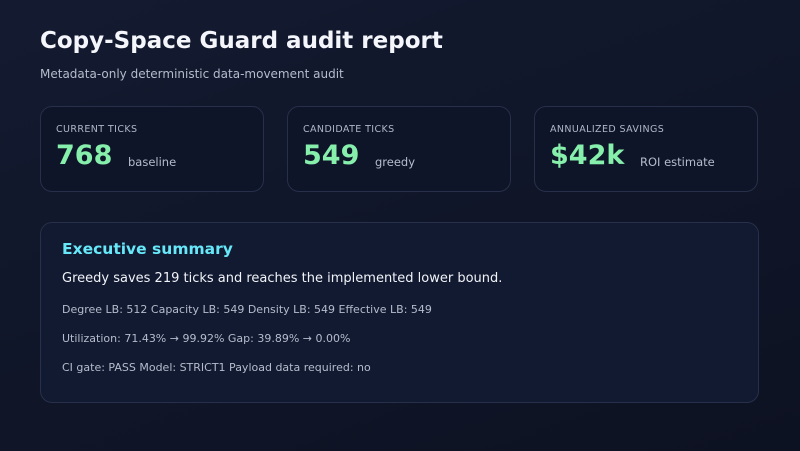  I want to click on stat-value: $42k, so click(587, 155).